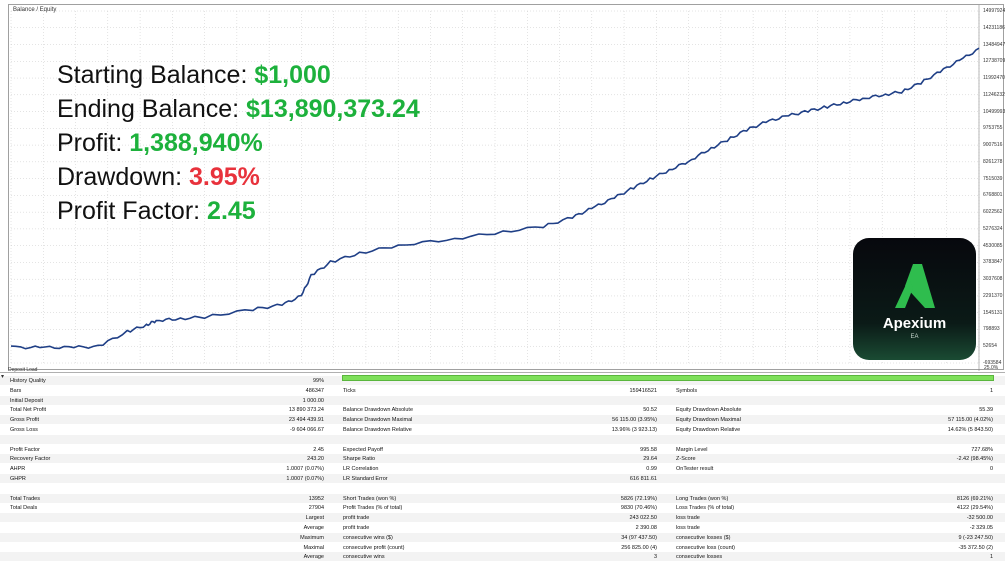 The image size is (1005, 565). I want to click on zoom-readout: 25.0%, so click(991, 368).